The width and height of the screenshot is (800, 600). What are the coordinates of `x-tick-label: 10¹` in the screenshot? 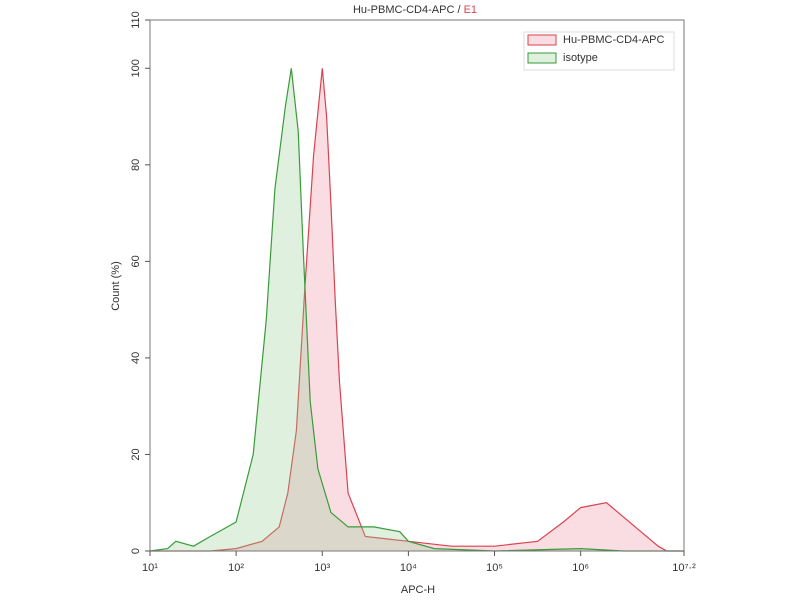 It's located at (150, 568).